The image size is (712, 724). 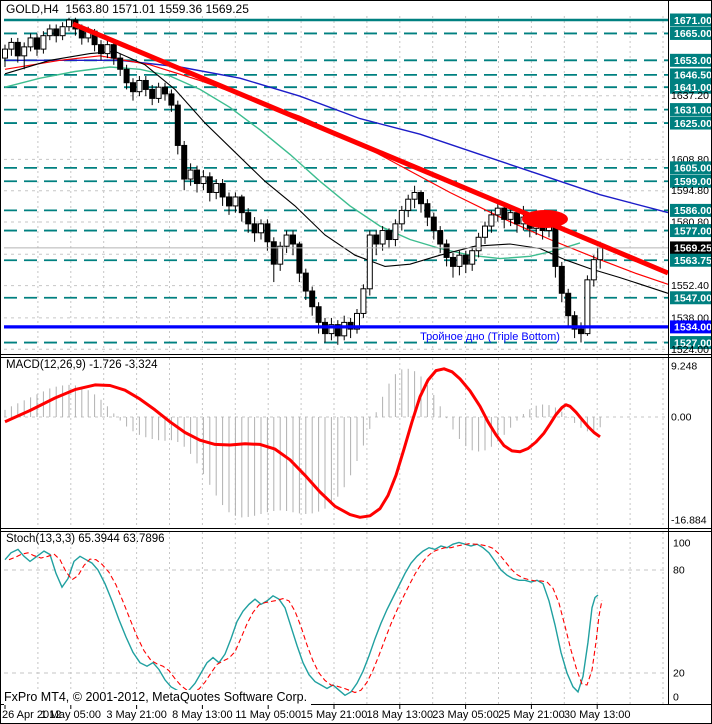 What do you see at coordinates (490, 337) in the screenshot?
I see `triple-bottom-annotation: Тройное дно (Triple Bottom)` at bounding box center [490, 337].